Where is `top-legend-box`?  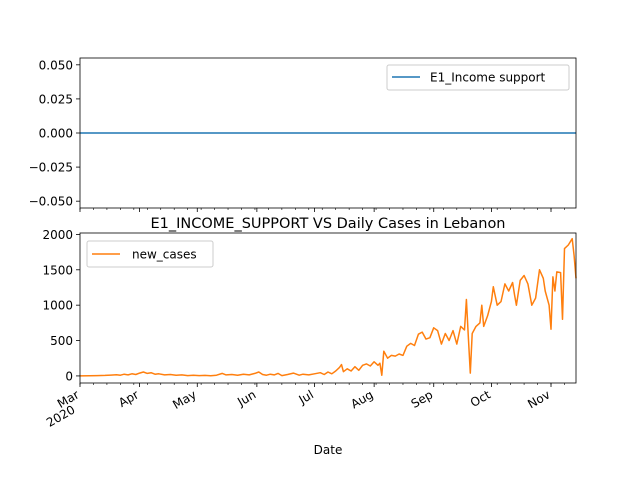
top-legend-box is located at coordinates (478, 77).